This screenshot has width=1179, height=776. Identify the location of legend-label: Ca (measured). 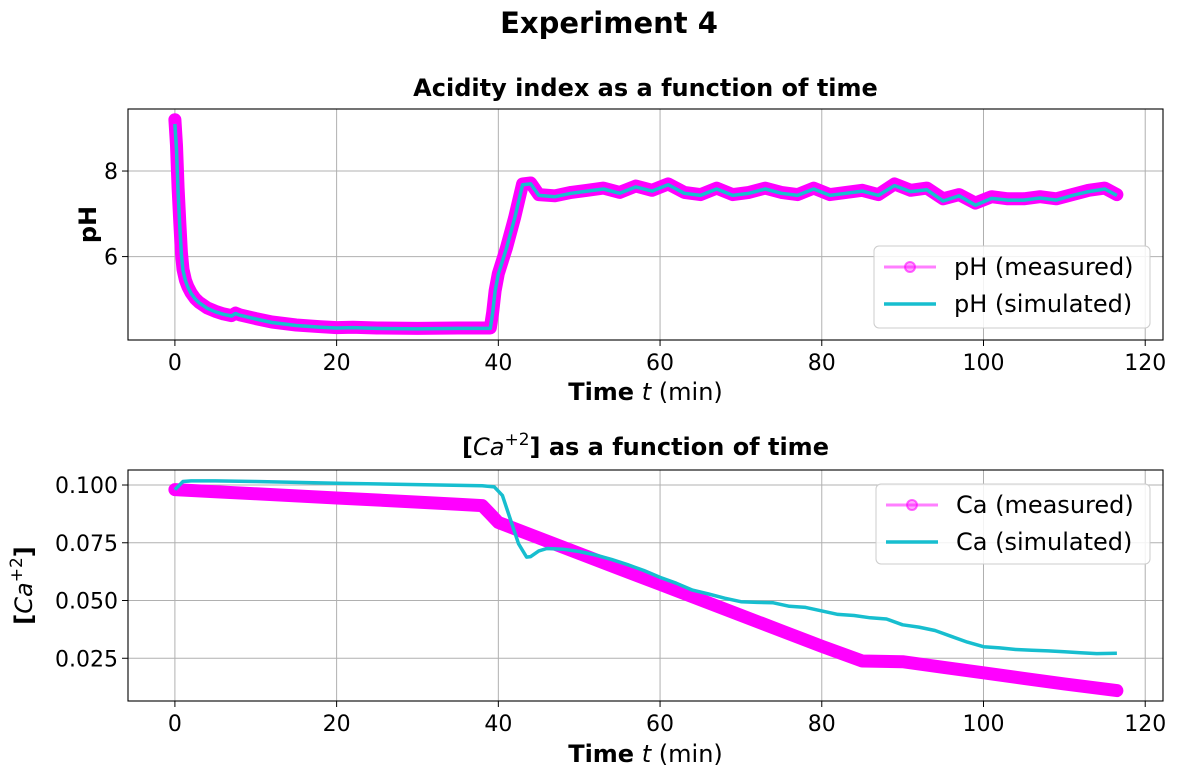
(1045, 505).